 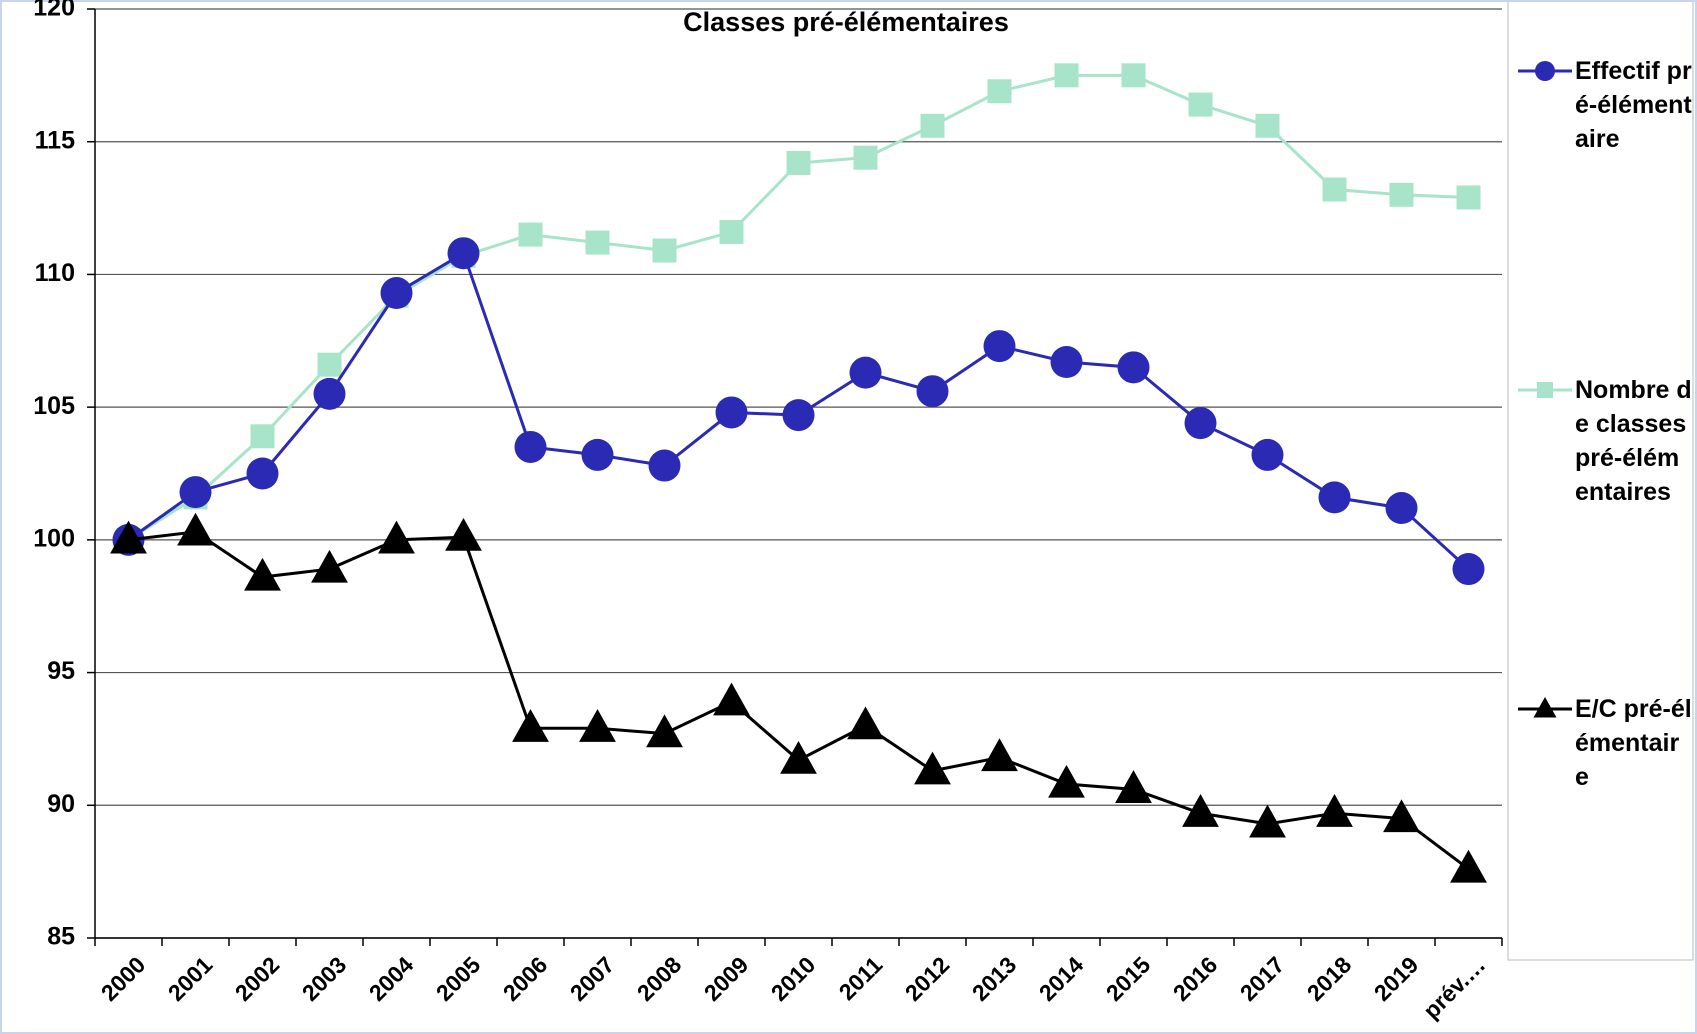 I want to click on y-tick-label: 110, so click(x=55, y=273).